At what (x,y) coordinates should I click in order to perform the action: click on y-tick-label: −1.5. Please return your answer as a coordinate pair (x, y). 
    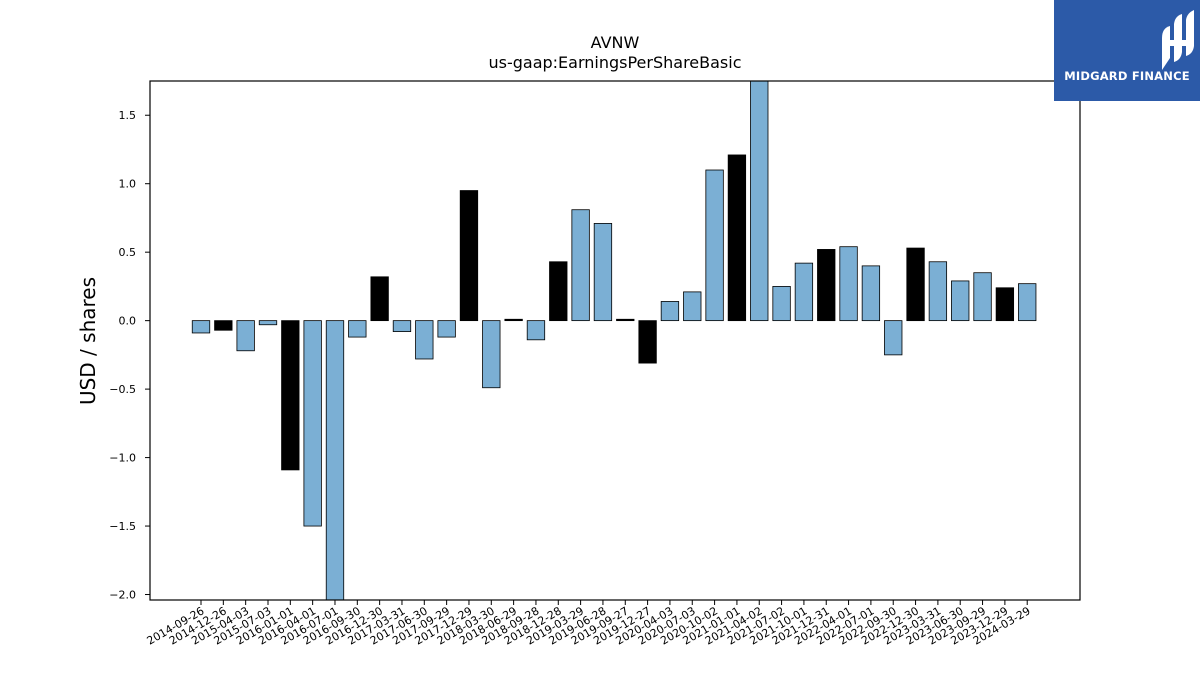
    Looking at the image, I should click on (122, 526).